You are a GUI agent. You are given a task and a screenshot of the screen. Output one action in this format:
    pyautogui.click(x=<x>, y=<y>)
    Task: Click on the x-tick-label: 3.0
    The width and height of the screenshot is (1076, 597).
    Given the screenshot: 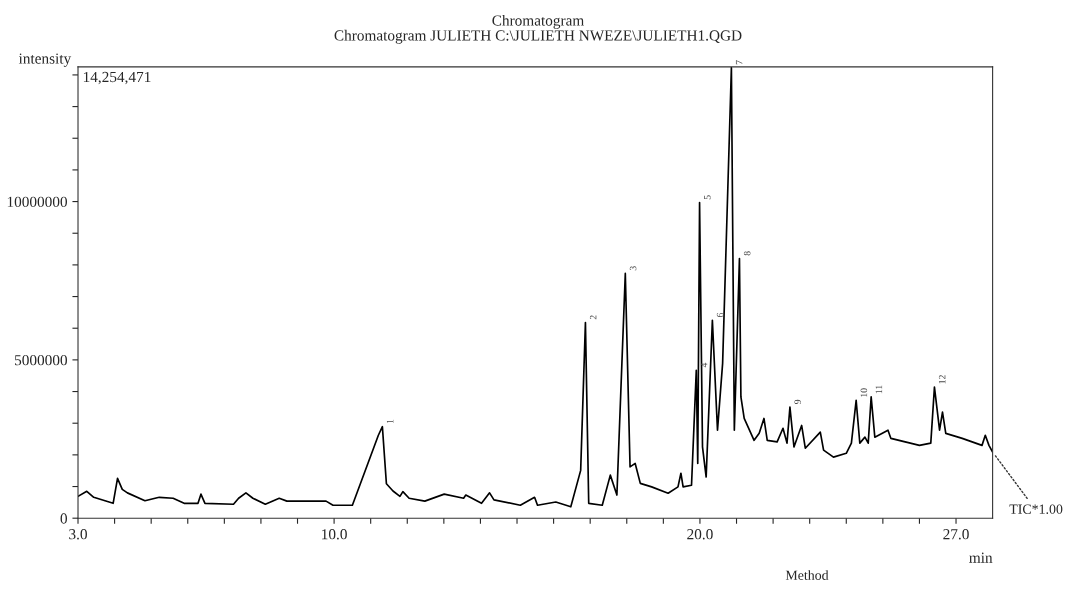 What is the action you would take?
    pyautogui.click(x=78, y=534)
    